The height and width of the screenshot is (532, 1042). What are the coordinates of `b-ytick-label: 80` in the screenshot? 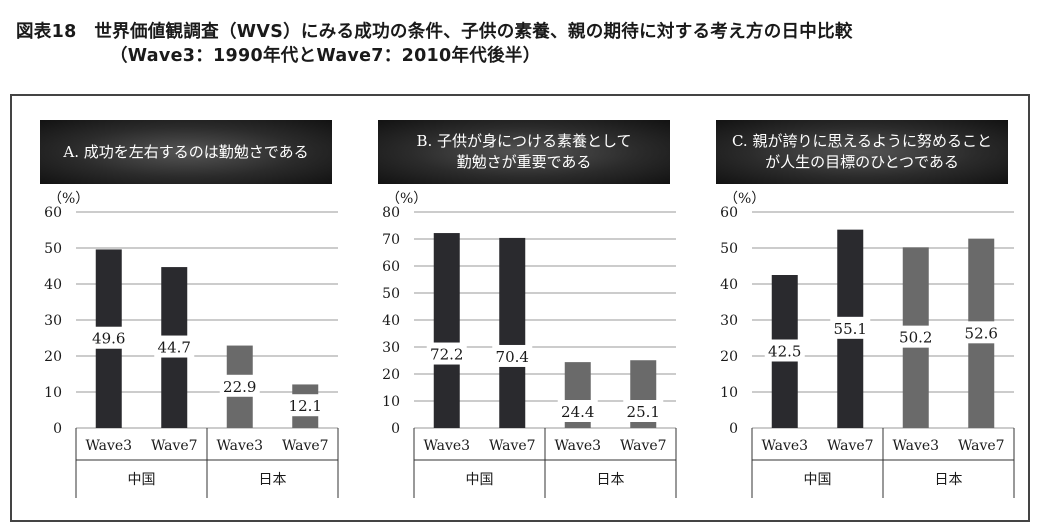 It's located at (391, 213).